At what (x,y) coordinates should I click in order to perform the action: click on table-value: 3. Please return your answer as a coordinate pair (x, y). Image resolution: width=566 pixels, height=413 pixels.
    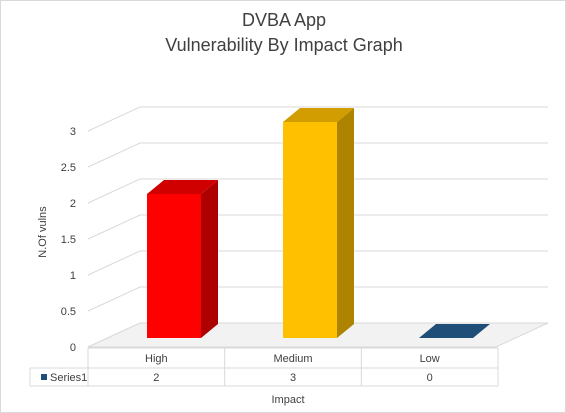
    Looking at the image, I should click on (293, 378).